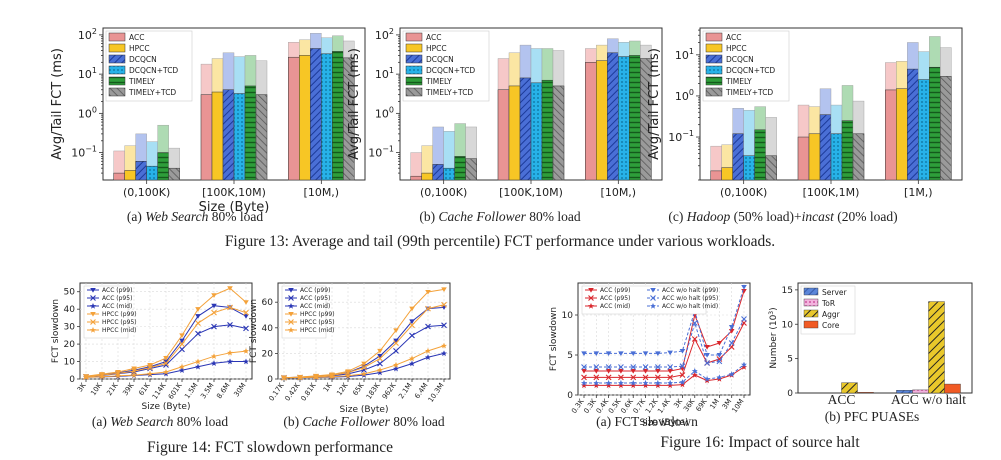 Image resolution: width=1001 pixels, height=460 pixels. Describe the element at coordinates (872, 416) in the screenshot. I see `caption-16b: (b) PFC PUASEs` at that location.